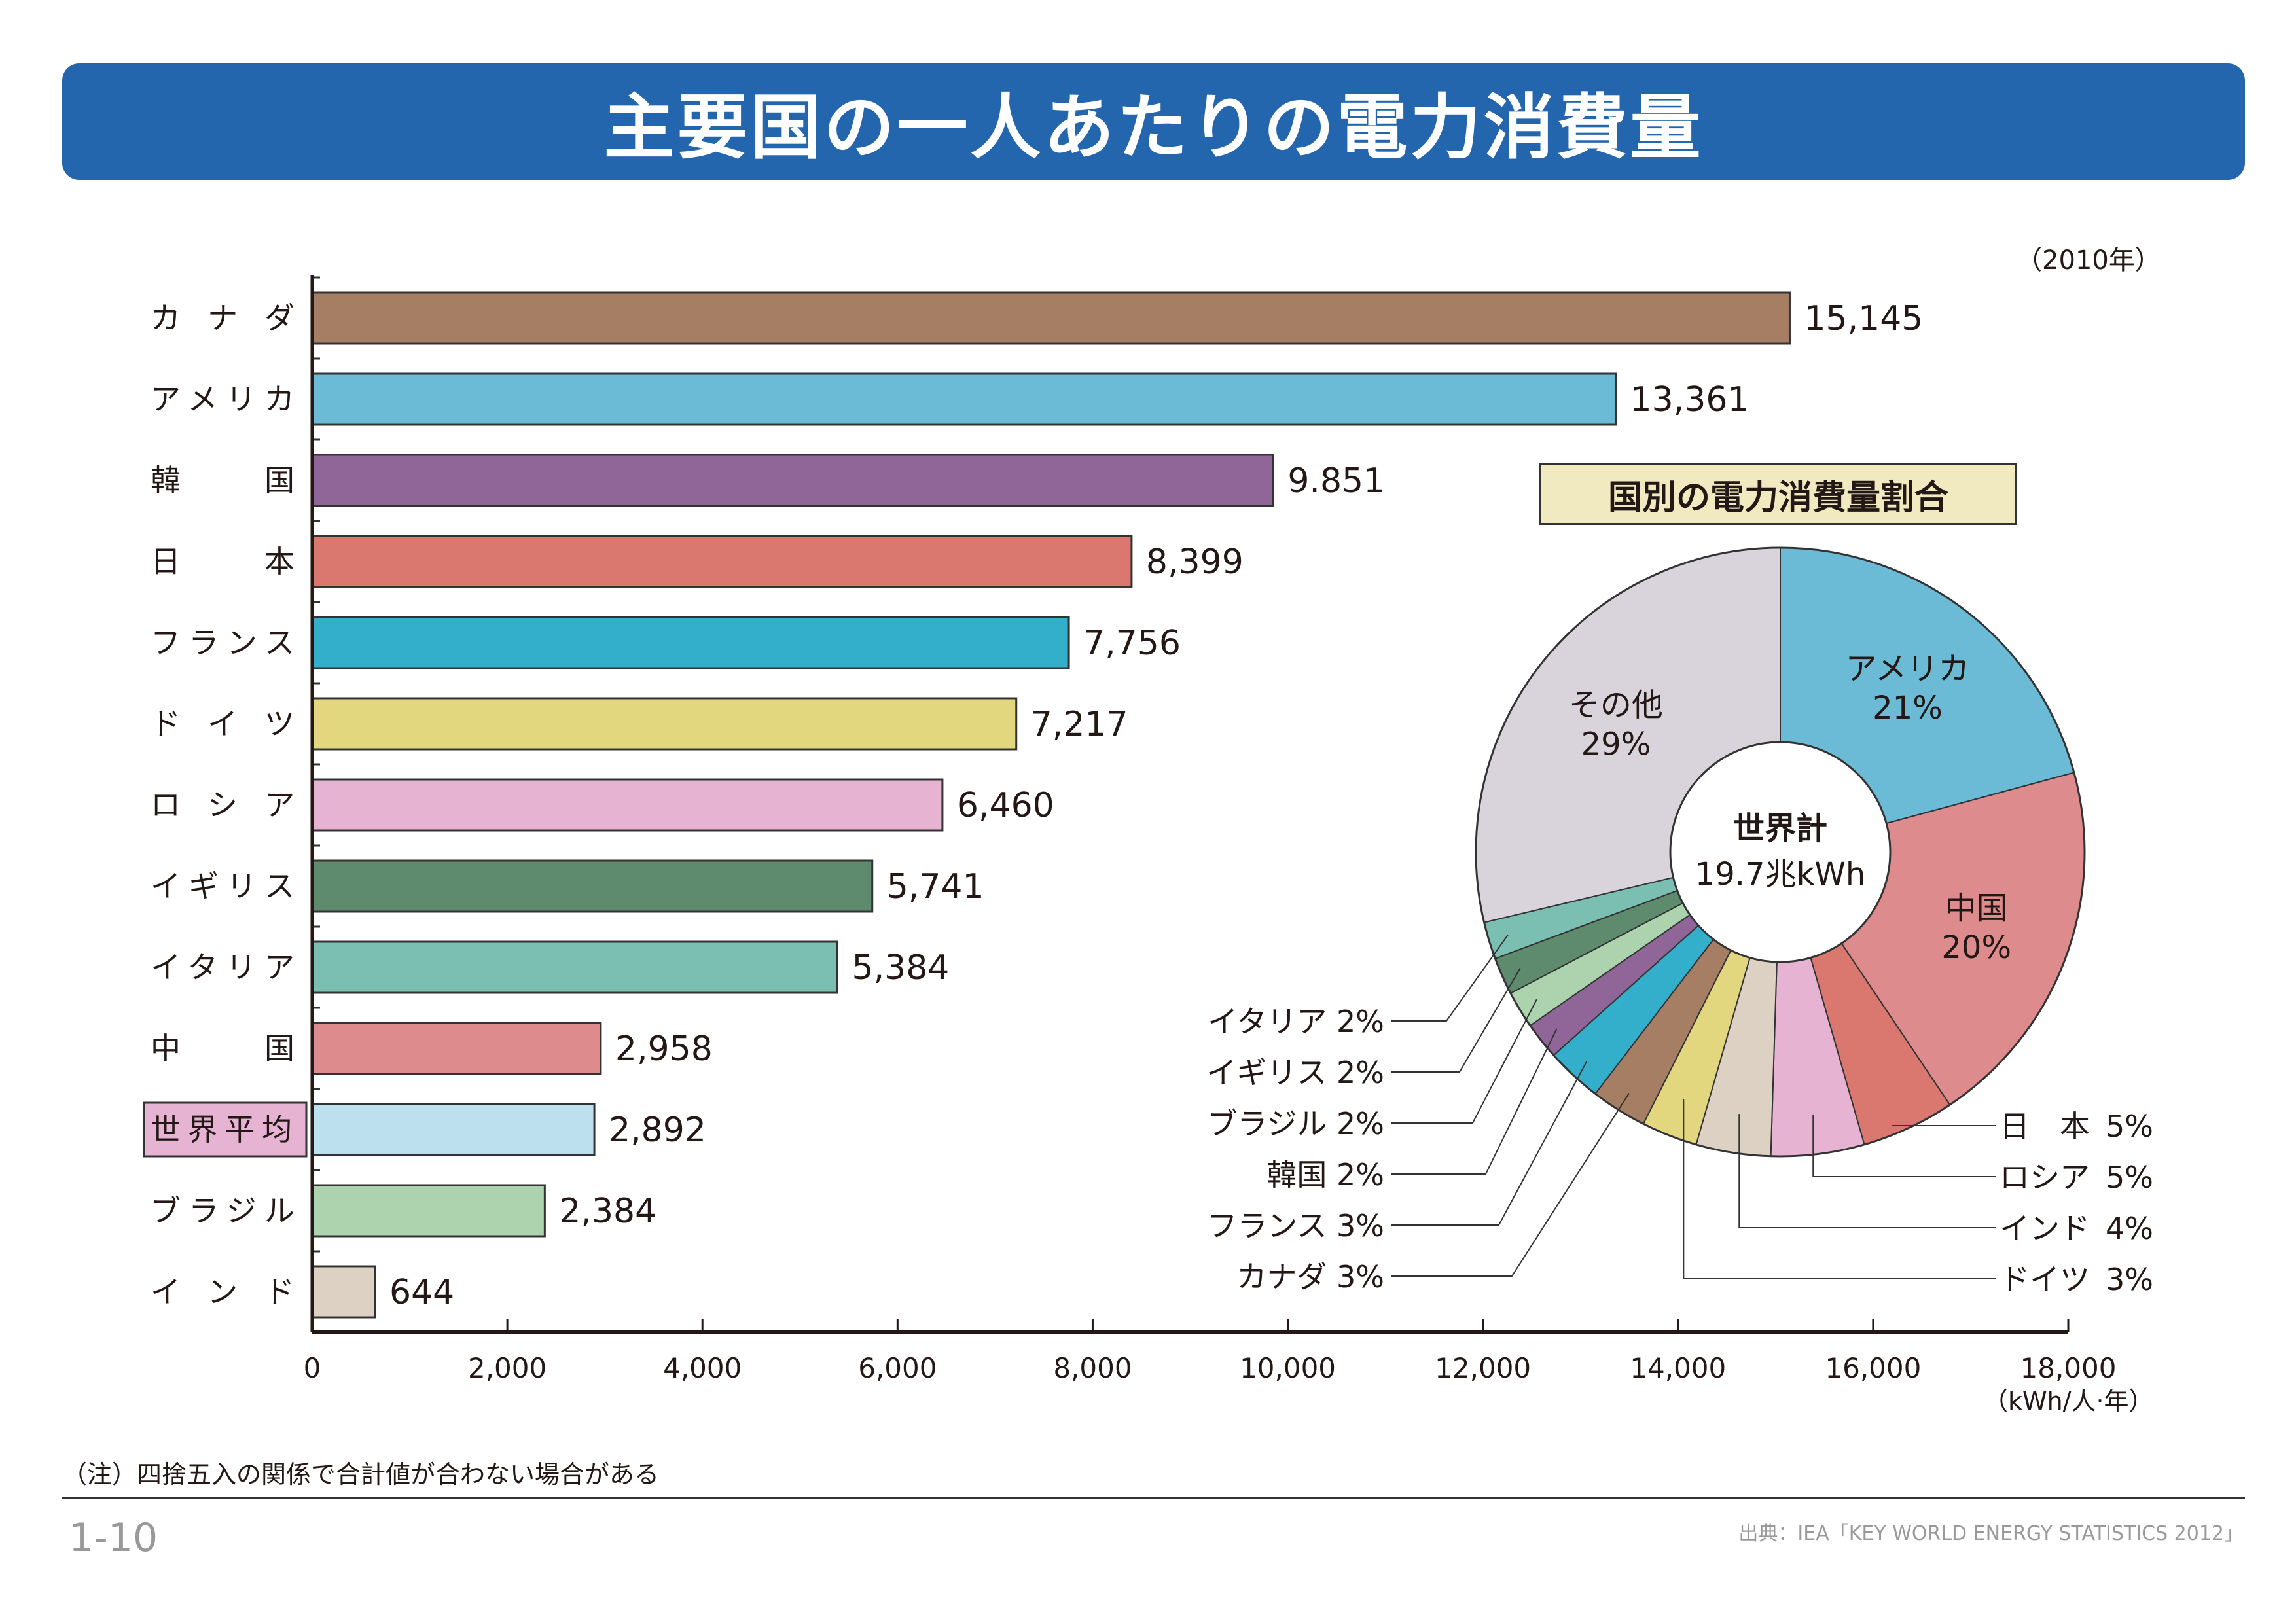 The height and width of the screenshot is (1623, 2296). What do you see at coordinates (1153, 128) in the screenshot?
I see `page-title: 主要国の一人あたりの電力消費量` at bounding box center [1153, 128].